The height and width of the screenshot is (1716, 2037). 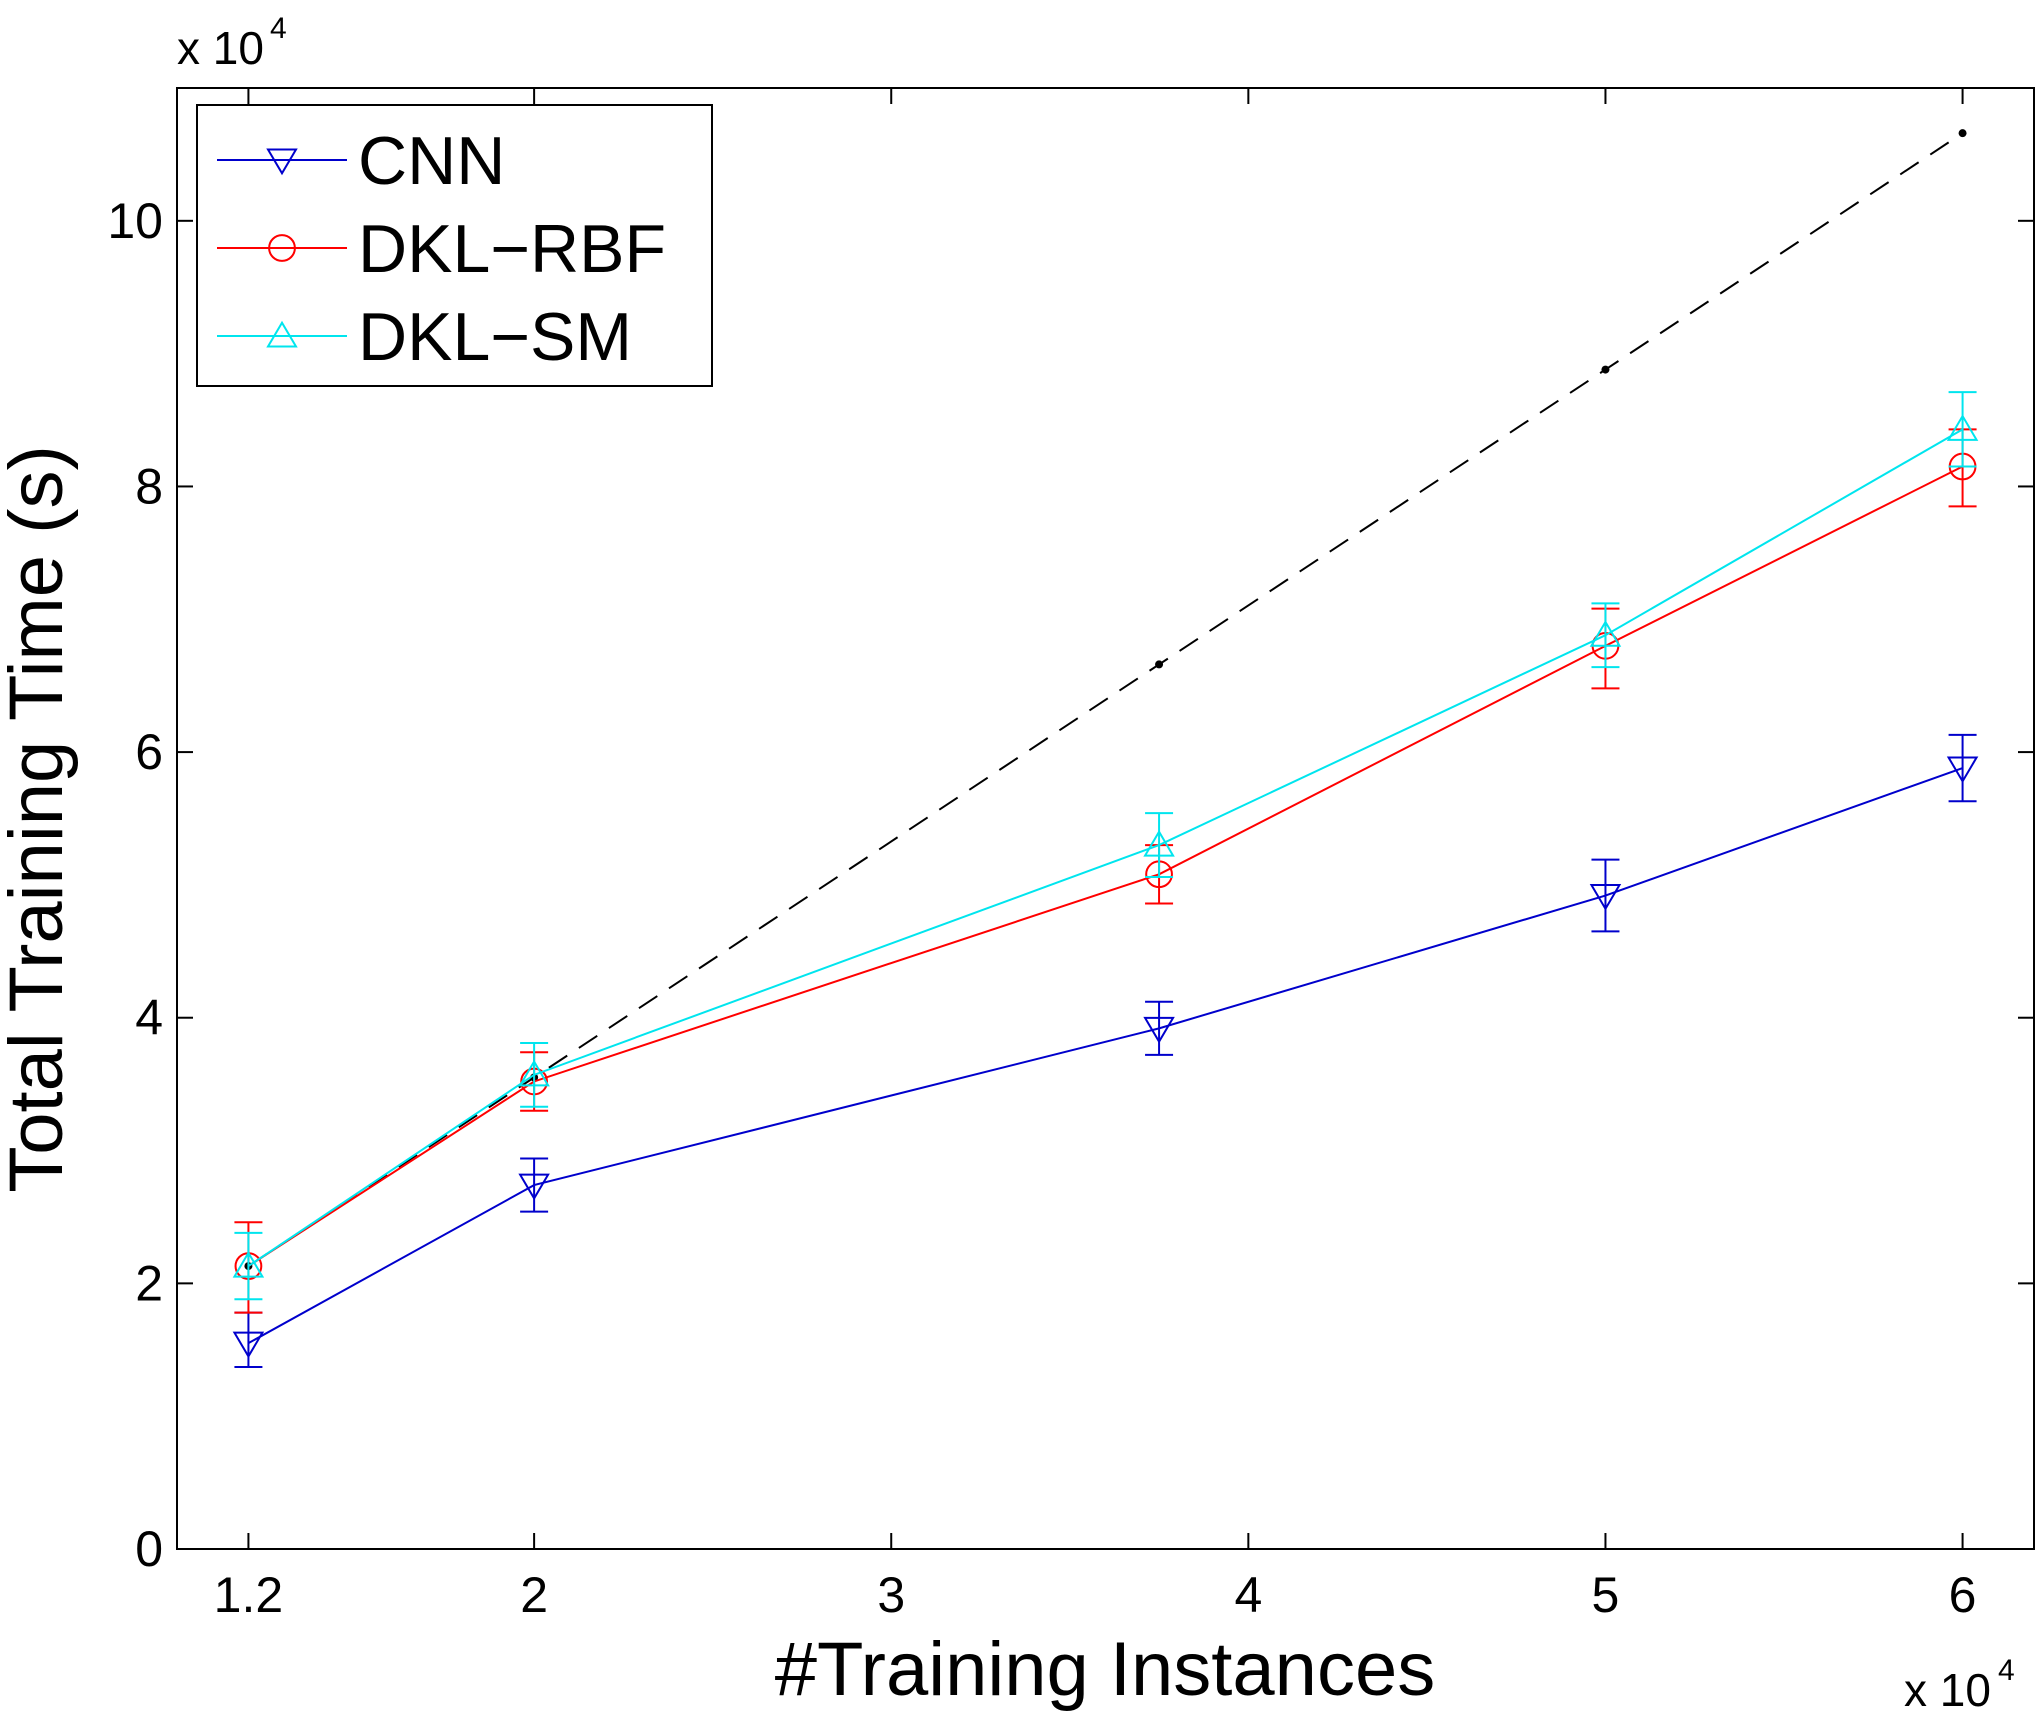 I want to click on x-axis-exponent: x 10 4, so click(x=1959, y=1685).